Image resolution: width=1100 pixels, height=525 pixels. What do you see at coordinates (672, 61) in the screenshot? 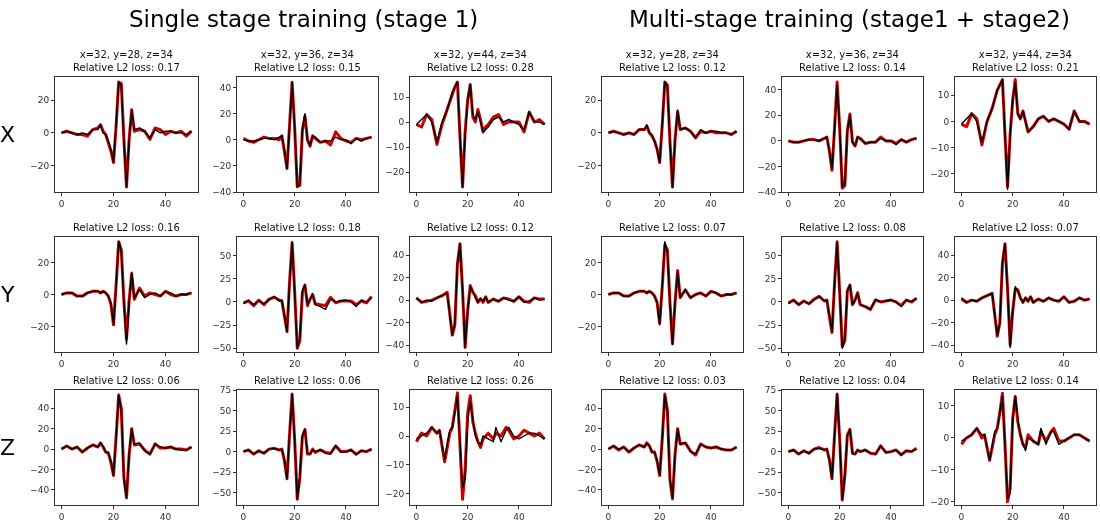
I see `chart-title: x=32, y=28, z=34 Relative L2 loss: 0.12` at bounding box center [672, 61].